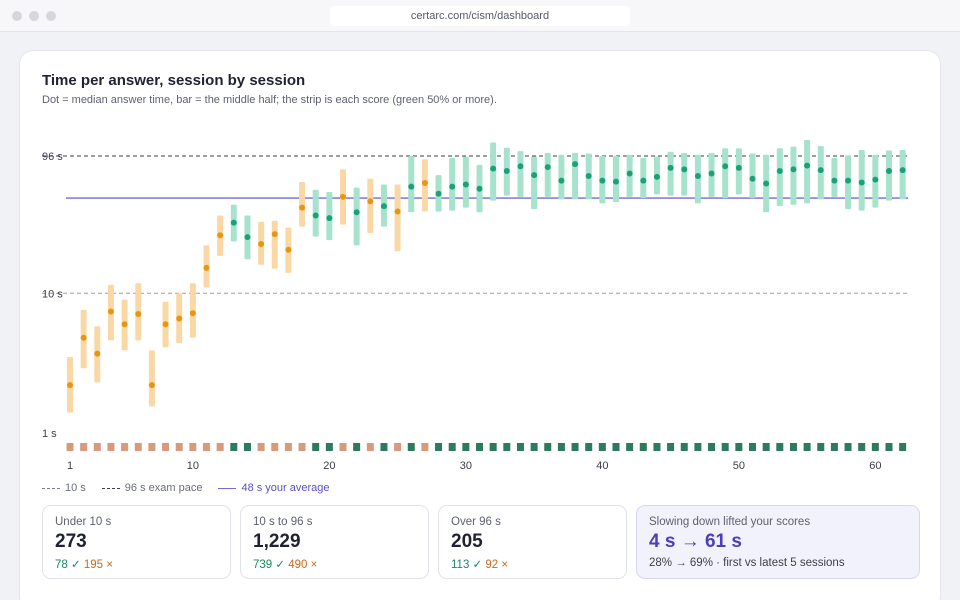  Describe the element at coordinates (68, 565) in the screenshot. I see `stat-correct-count: 78 ✓` at that location.